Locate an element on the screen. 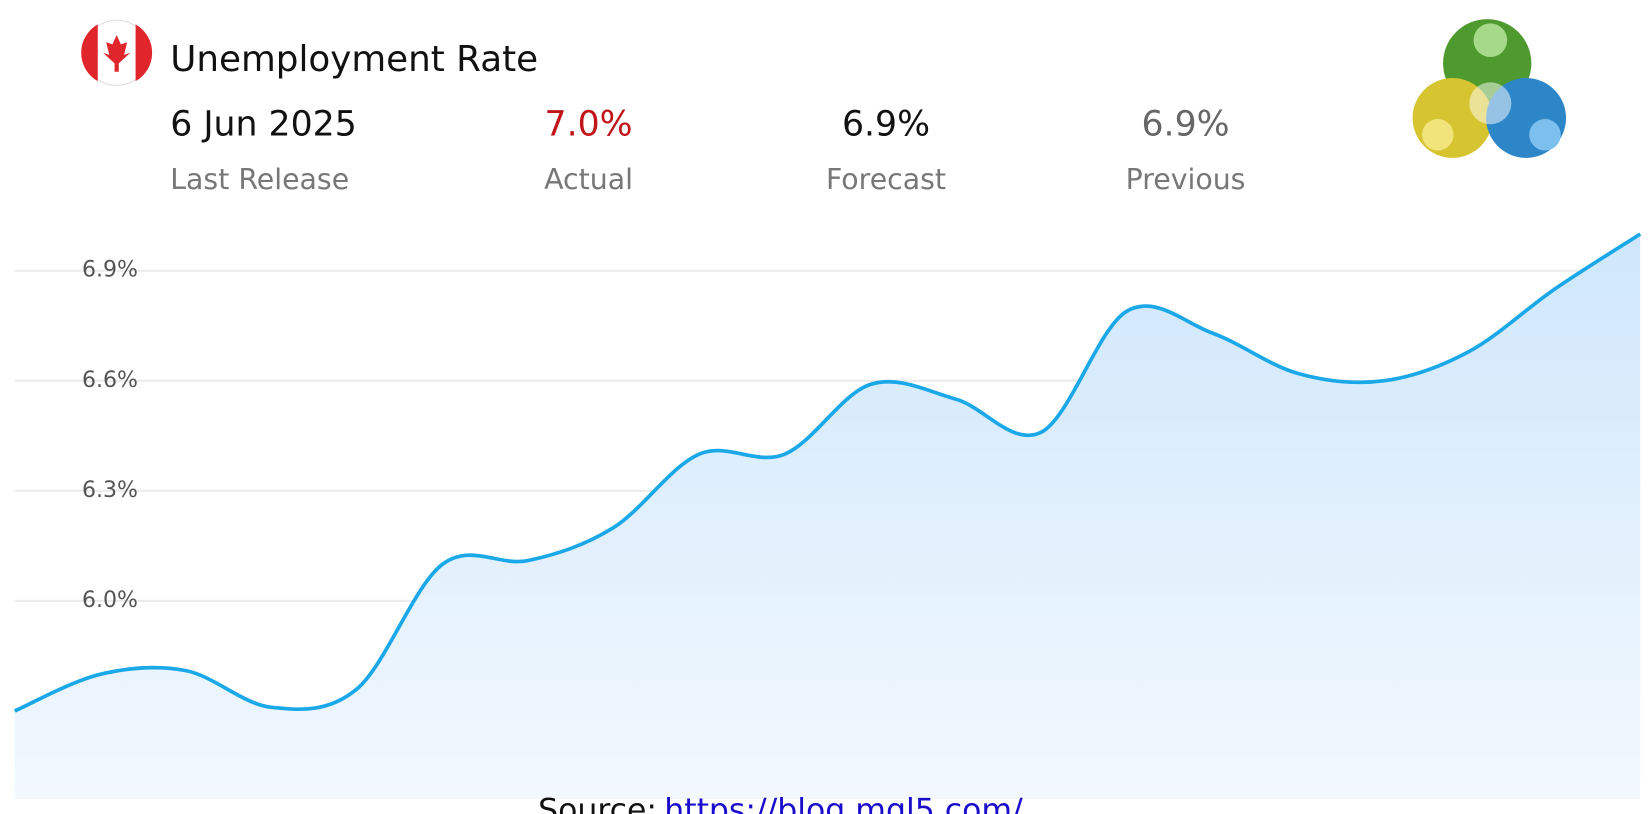 Image resolution: width=1648 pixels, height=814 pixels. previous-label: Previous is located at coordinates (1186, 179).